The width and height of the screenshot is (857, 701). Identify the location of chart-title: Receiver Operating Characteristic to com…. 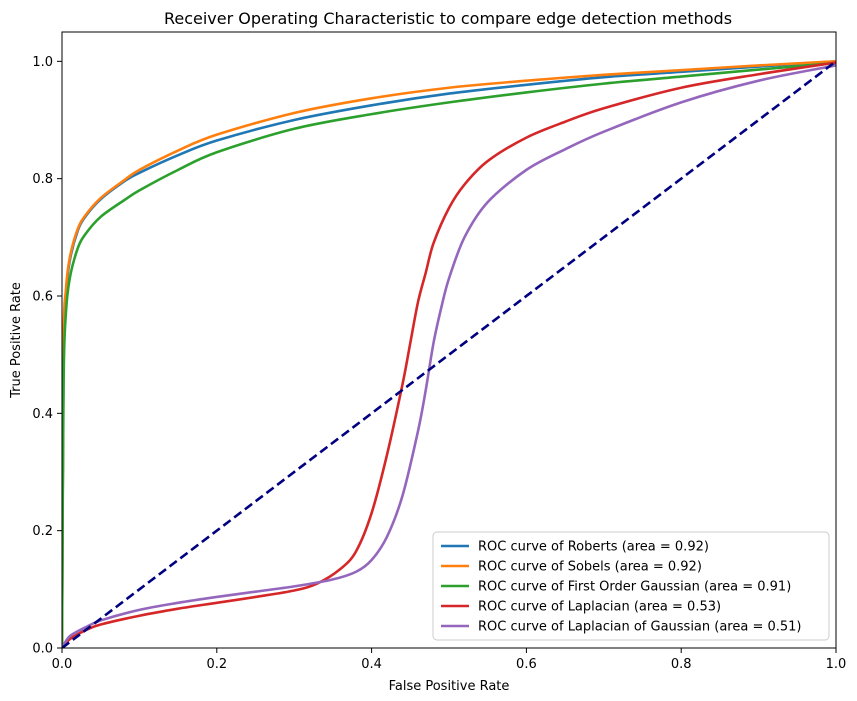
(448, 18).